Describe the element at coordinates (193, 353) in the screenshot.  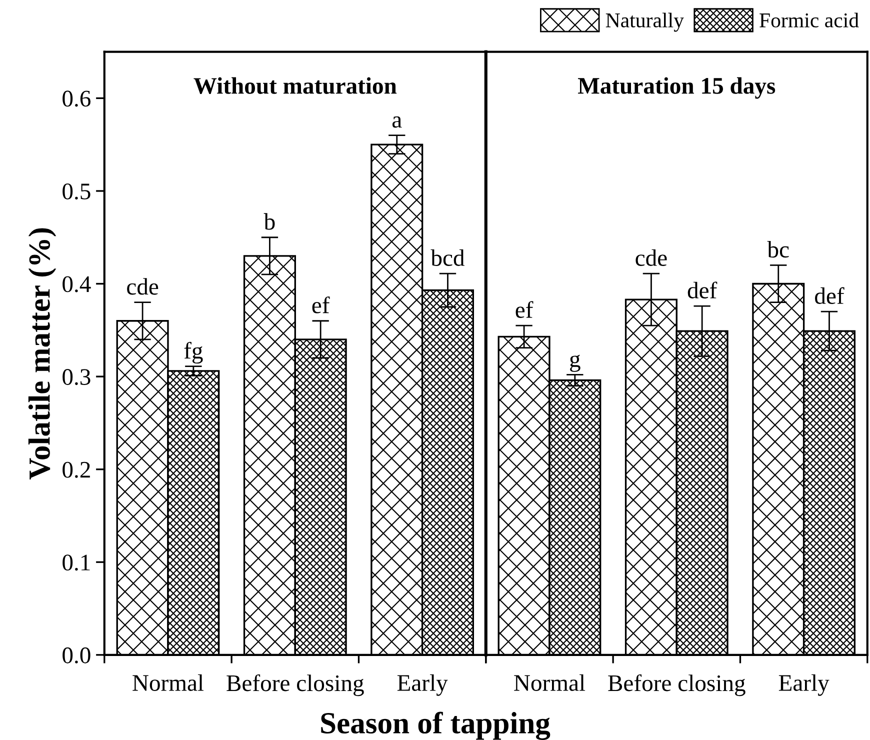
I see `data-label: fg` at that location.